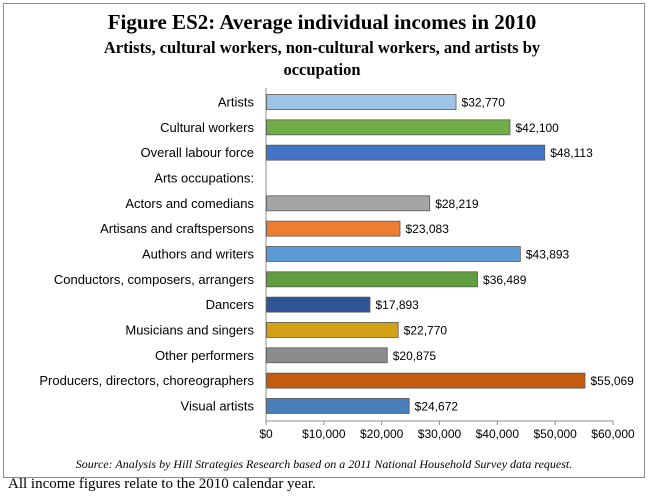 The image size is (650, 500). What do you see at coordinates (382, 434) in the screenshot?
I see `x-tick-label: $20,000` at bounding box center [382, 434].